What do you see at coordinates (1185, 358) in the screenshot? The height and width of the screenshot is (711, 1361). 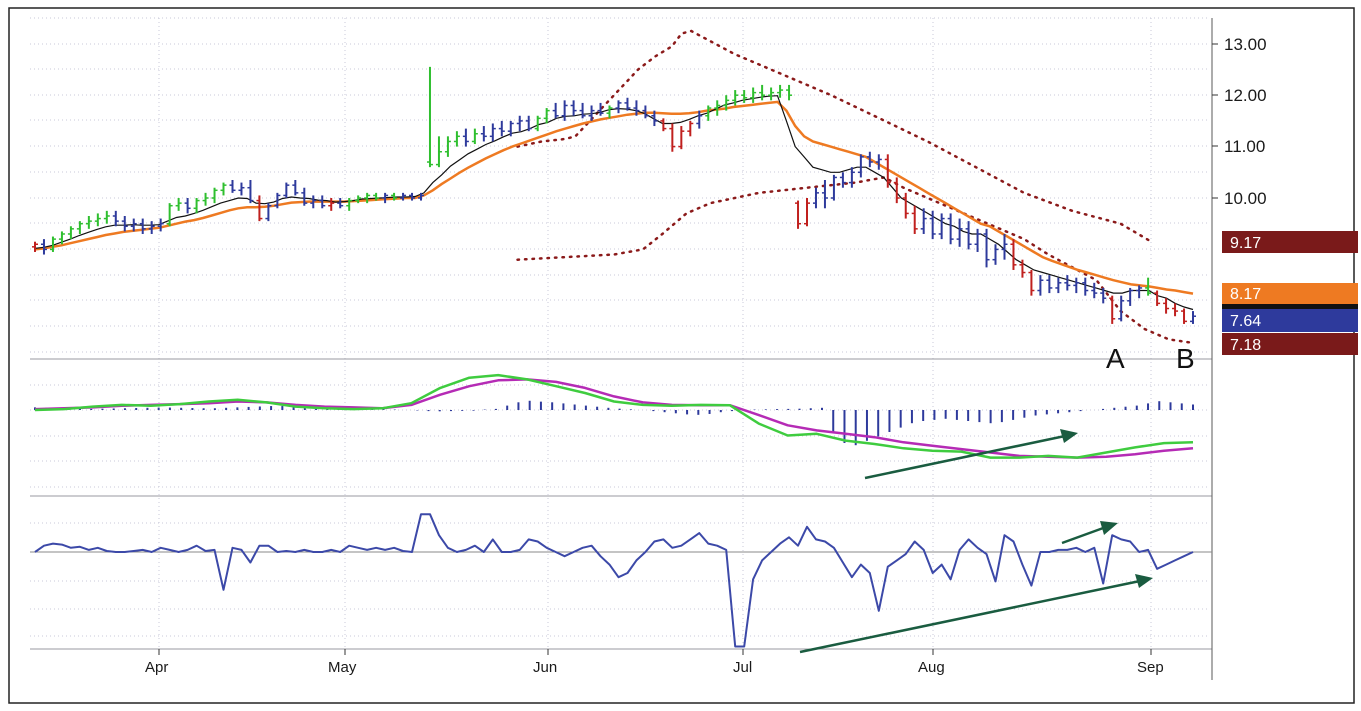 I see `annotation-b: B` at bounding box center [1185, 358].